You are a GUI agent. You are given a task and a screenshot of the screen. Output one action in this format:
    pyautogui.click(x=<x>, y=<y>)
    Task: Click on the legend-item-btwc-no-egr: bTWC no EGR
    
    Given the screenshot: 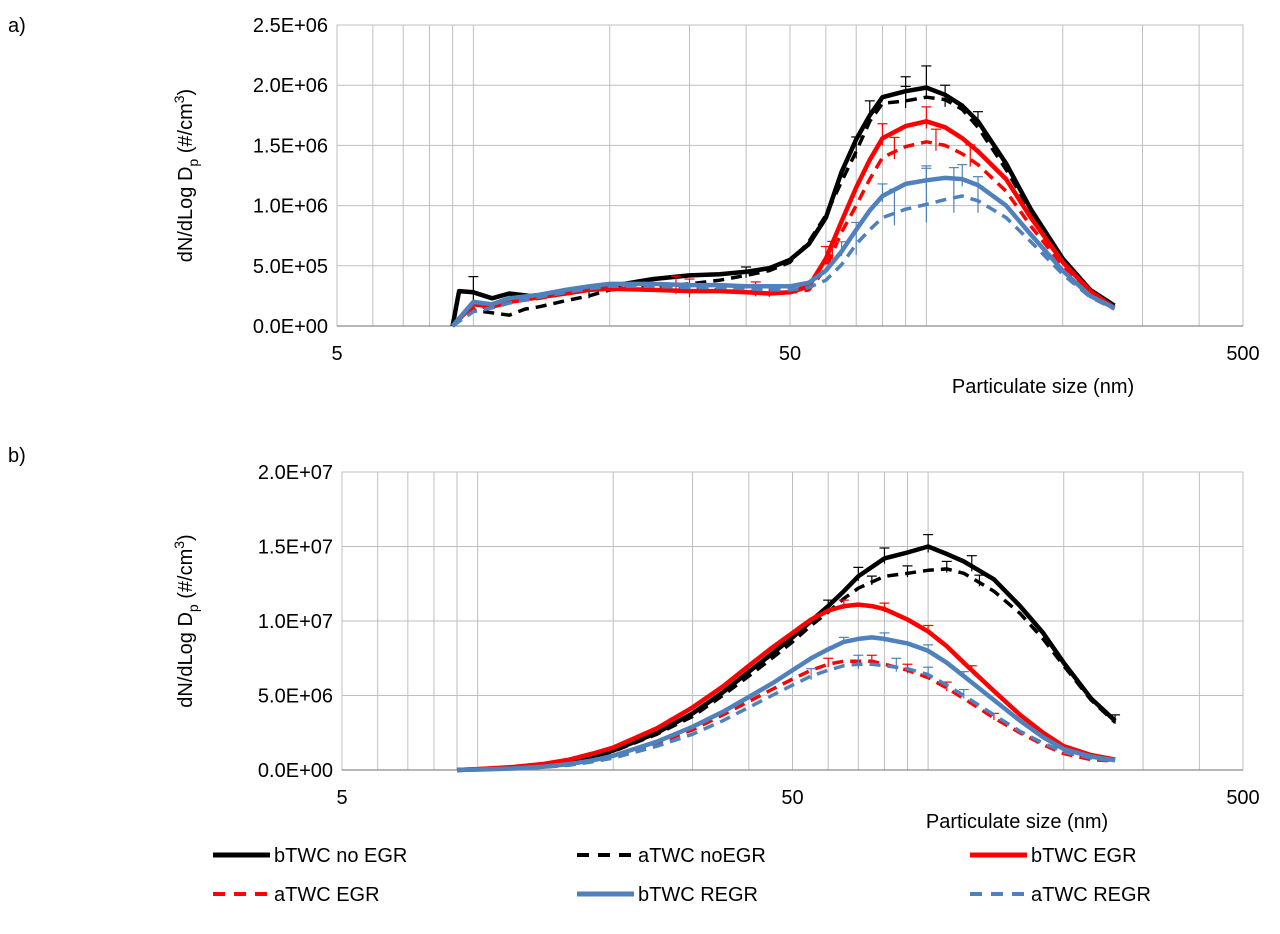 What is the action you would take?
    pyautogui.click(x=310, y=856)
    